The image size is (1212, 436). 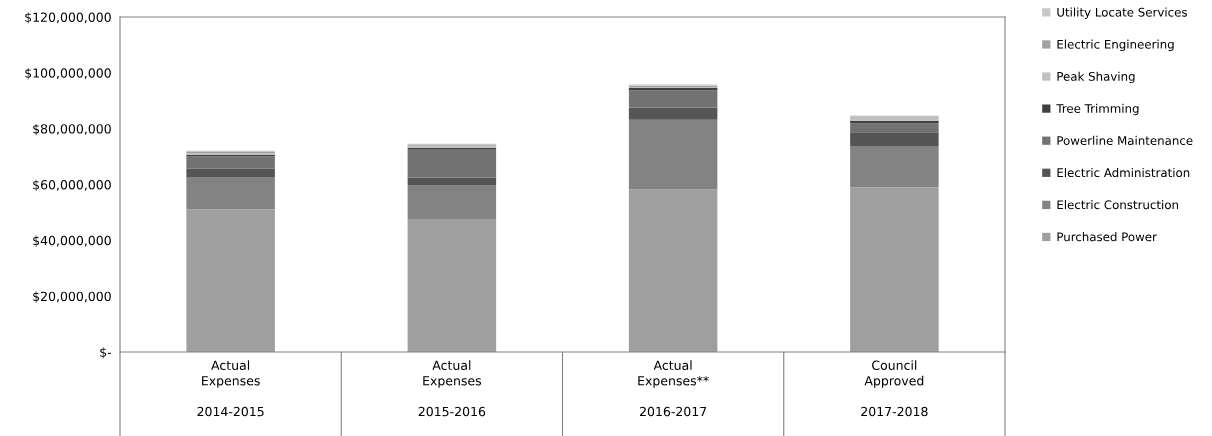 What do you see at coordinates (1115, 45) in the screenshot?
I see `legend-label: Electric Engineering` at bounding box center [1115, 45].